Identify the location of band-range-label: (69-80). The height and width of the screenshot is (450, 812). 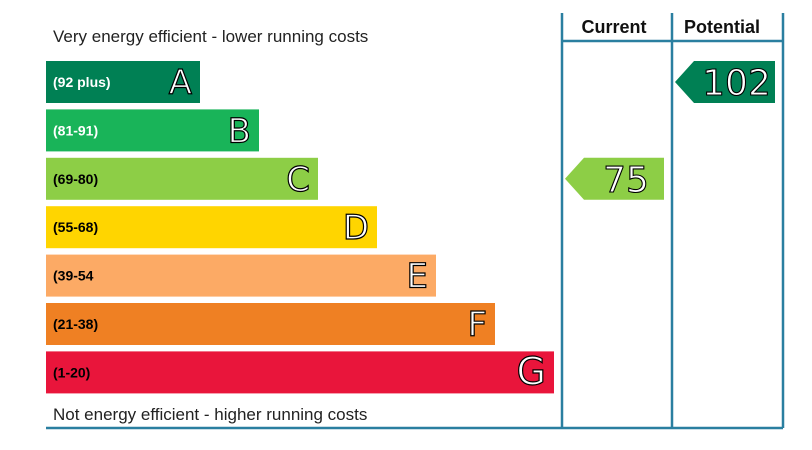
(75, 179).